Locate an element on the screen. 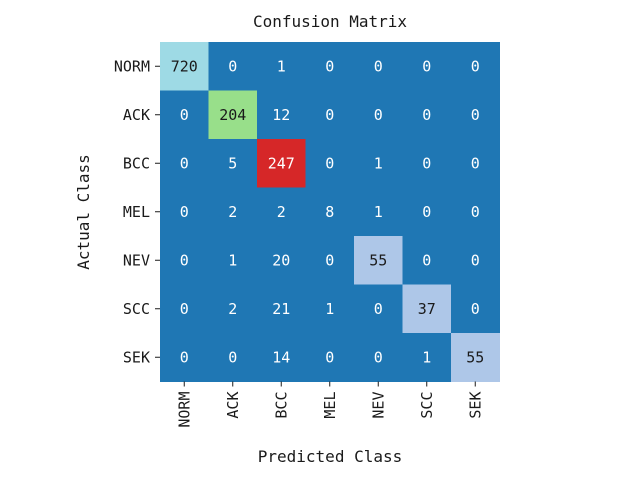 This screenshot has height=480, width=640. cell-value-1-5: 0 is located at coordinates (426, 115).